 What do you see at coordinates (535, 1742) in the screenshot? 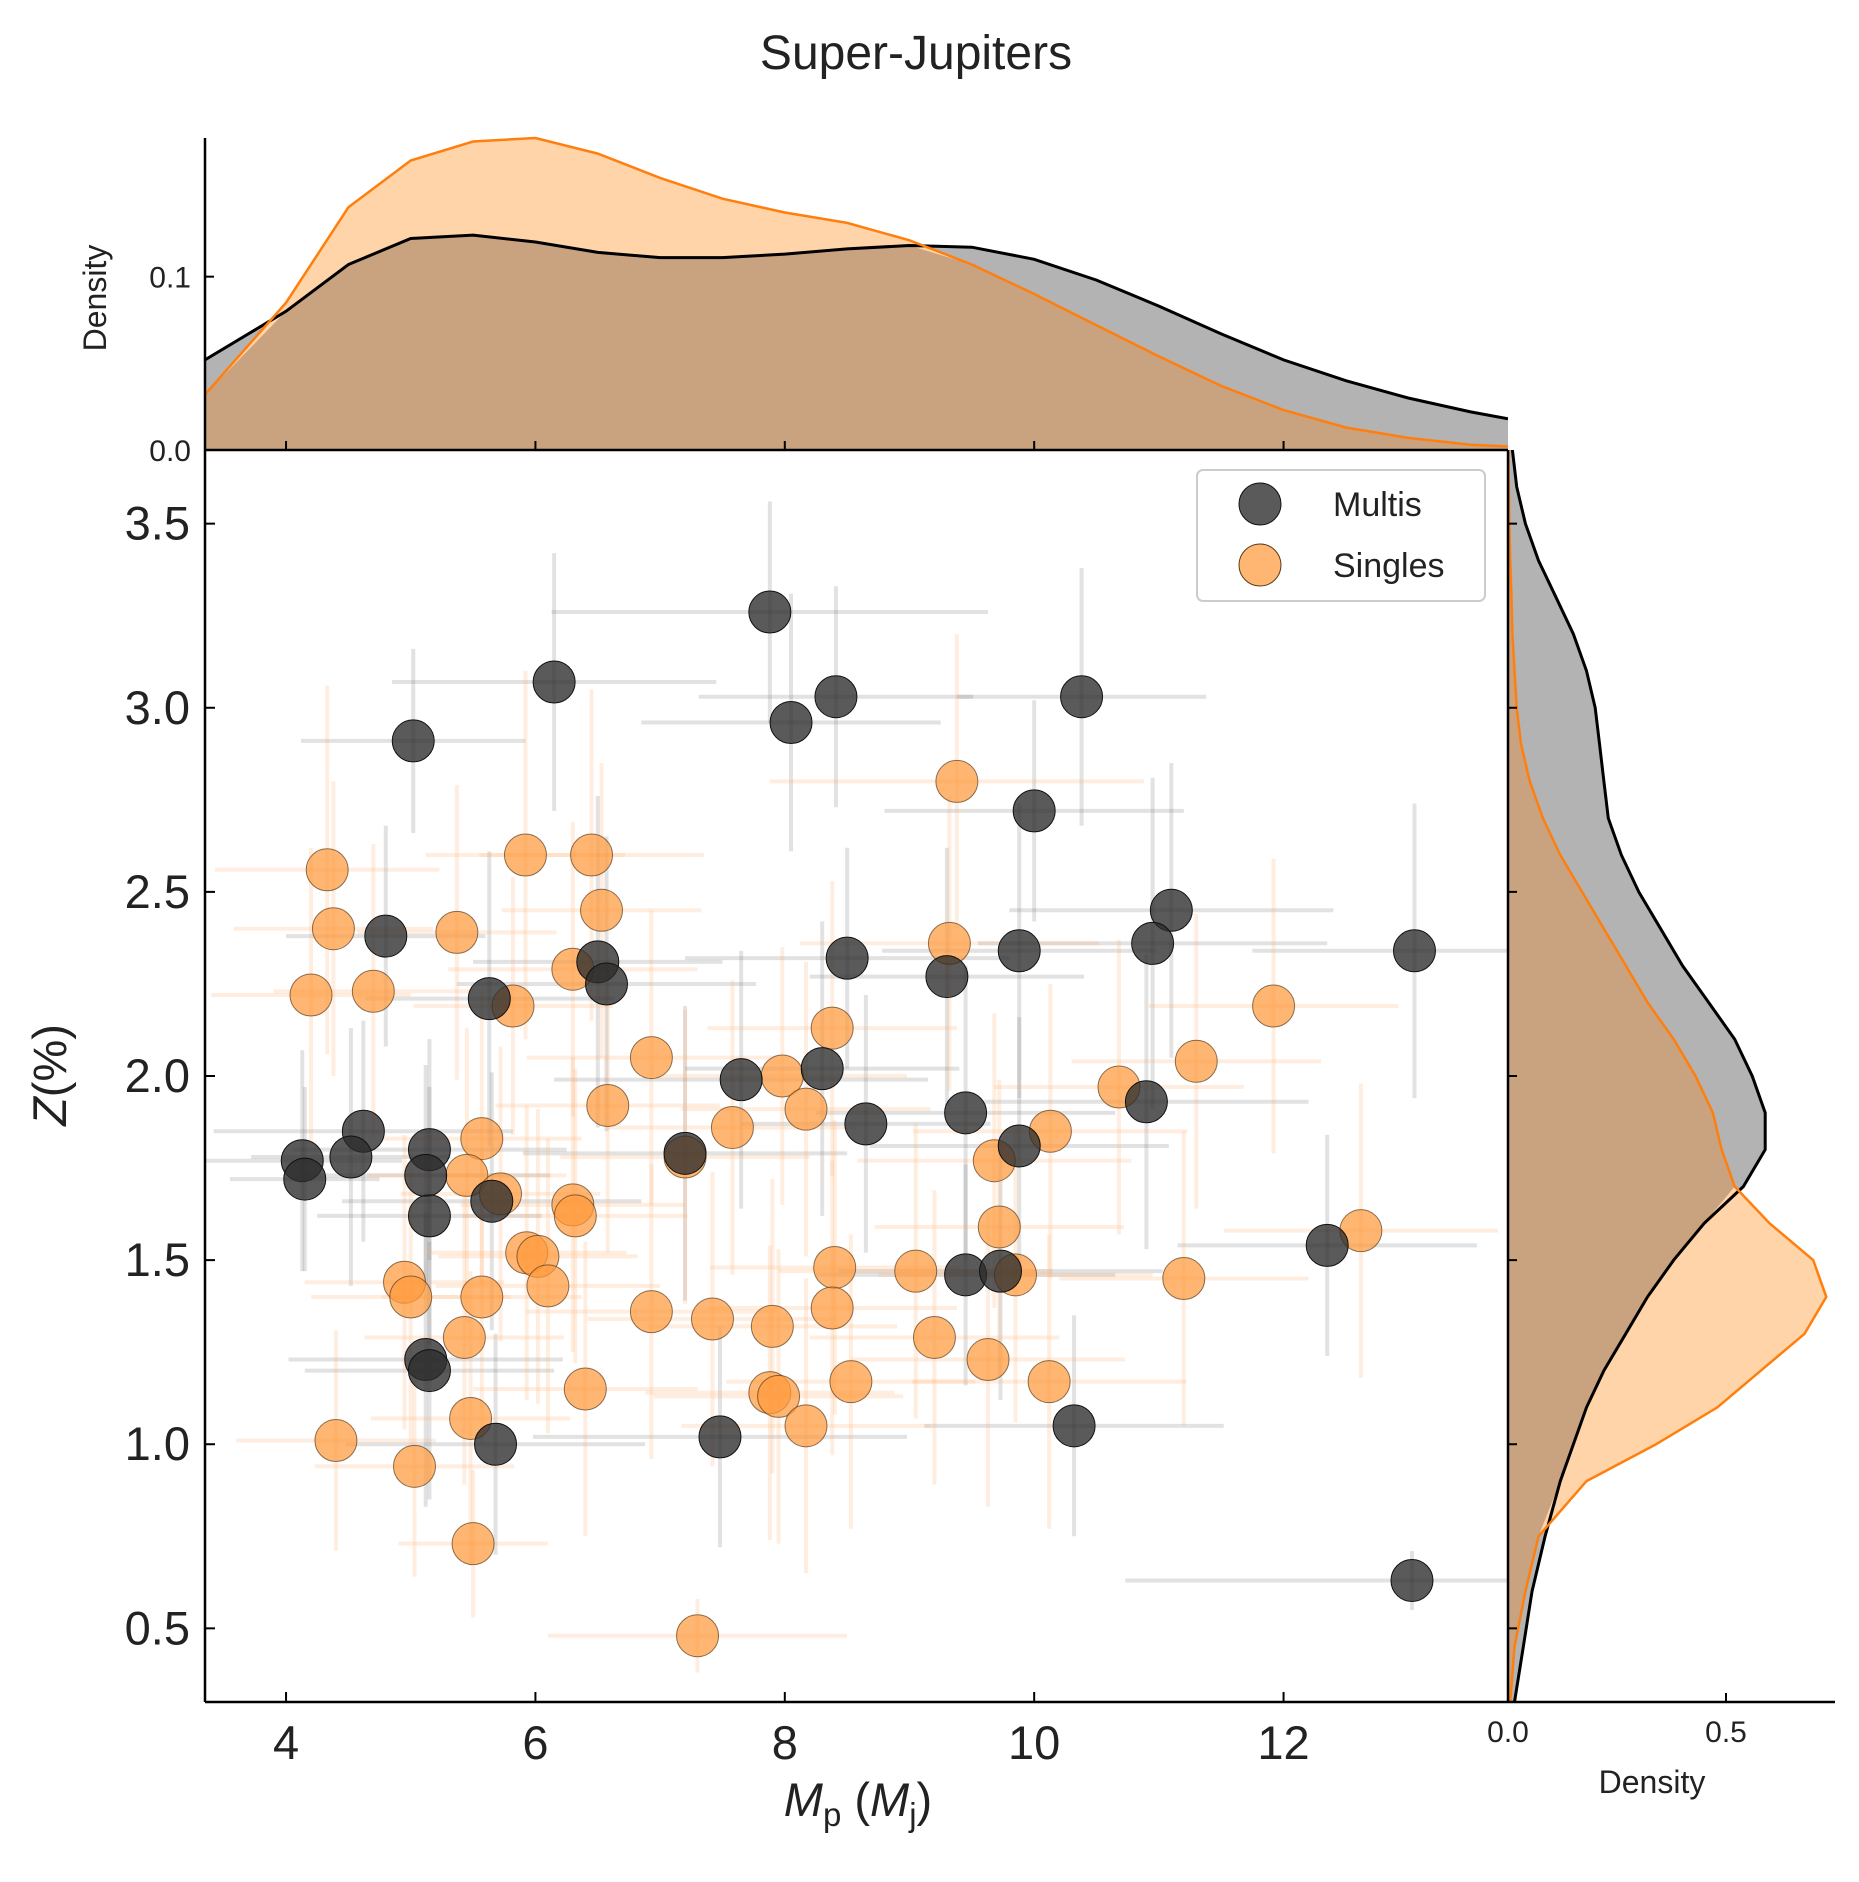
I see `x-tick-label: 6` at bounding box center [535, 1742].